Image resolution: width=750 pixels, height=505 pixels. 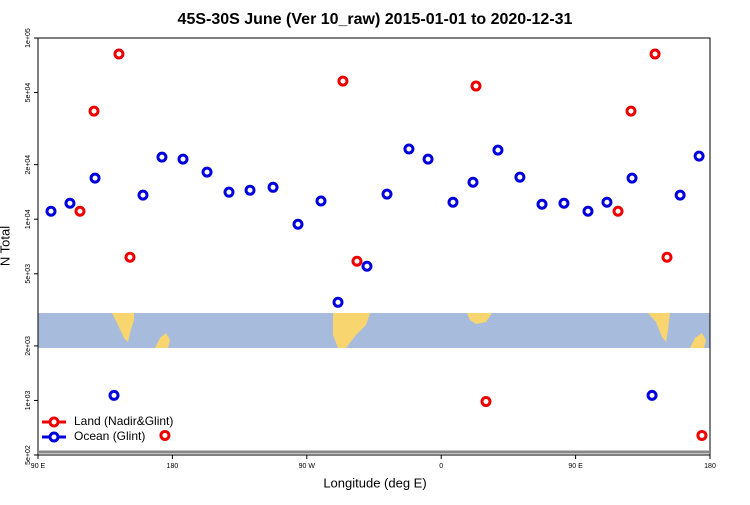 I want to click on y-tick-label: 5e+02, so click(x=28, y=455).